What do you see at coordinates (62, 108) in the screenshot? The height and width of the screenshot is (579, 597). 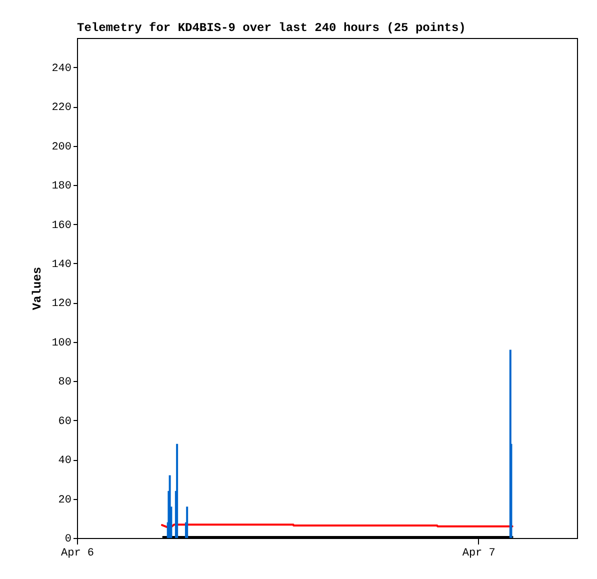 I see `y-tick-label: 220` at bounding box center [62, 108].